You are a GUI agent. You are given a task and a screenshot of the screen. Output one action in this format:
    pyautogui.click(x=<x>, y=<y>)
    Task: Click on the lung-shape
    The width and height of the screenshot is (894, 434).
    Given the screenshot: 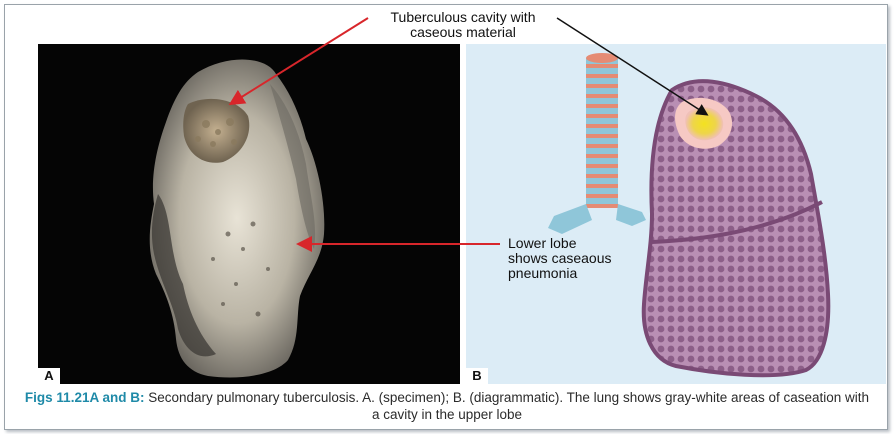 What is the action you would take?
    pyautogui.click(x=736, y=228)
    